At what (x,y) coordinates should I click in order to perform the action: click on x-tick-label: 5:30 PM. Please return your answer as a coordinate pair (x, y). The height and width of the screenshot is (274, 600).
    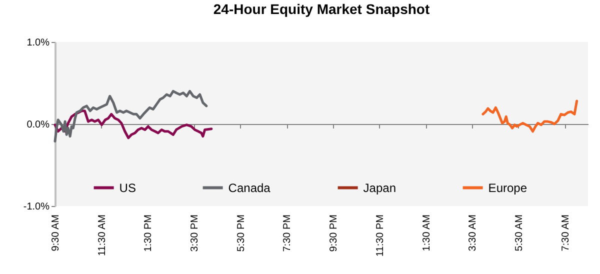
    Looking at the image, I should click on (241, 233).